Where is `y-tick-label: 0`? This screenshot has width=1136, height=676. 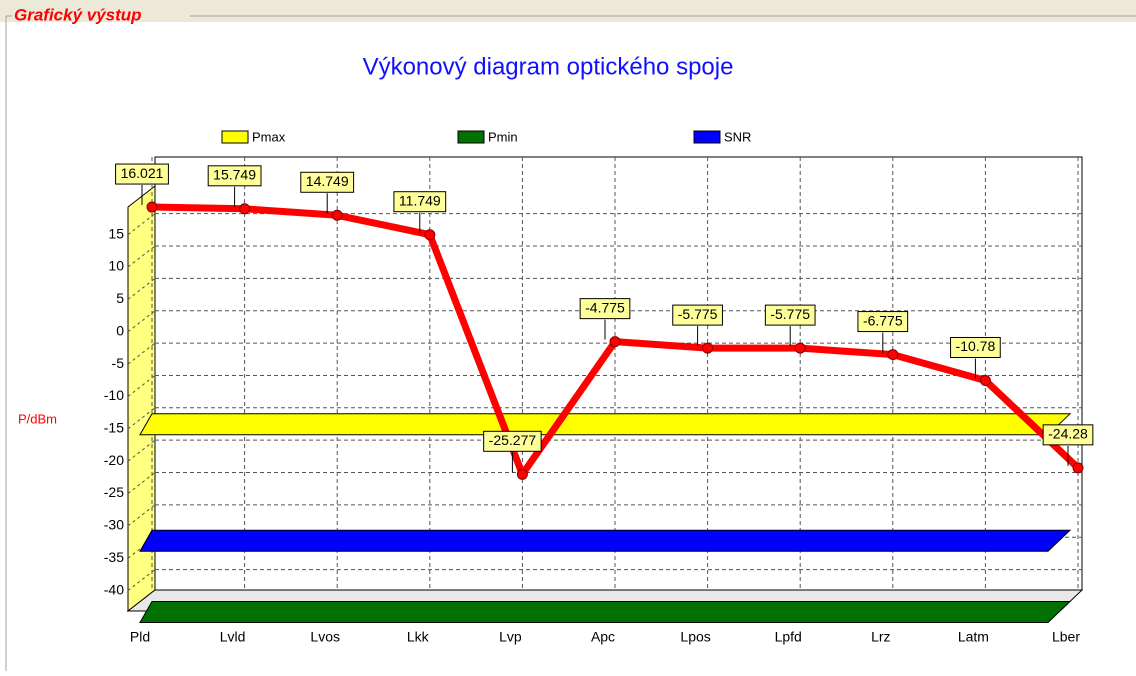 y-tick-label: 0 is located at coordinates (120, 330).